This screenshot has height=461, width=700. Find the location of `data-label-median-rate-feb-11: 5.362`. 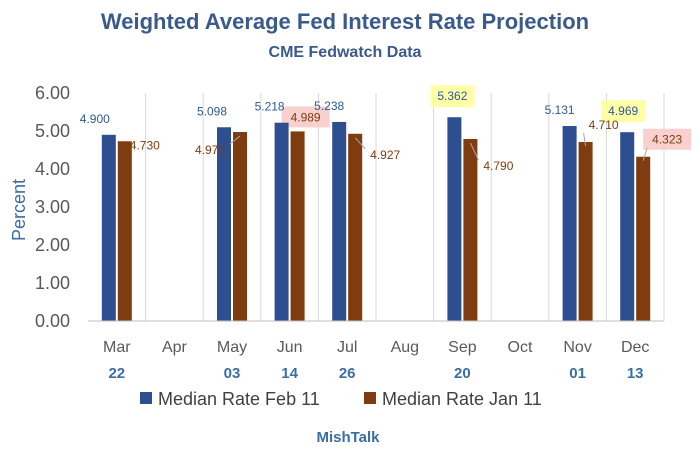

data-label-median-rate-feb-11: 5.362 is located at coordinates (452, 96).